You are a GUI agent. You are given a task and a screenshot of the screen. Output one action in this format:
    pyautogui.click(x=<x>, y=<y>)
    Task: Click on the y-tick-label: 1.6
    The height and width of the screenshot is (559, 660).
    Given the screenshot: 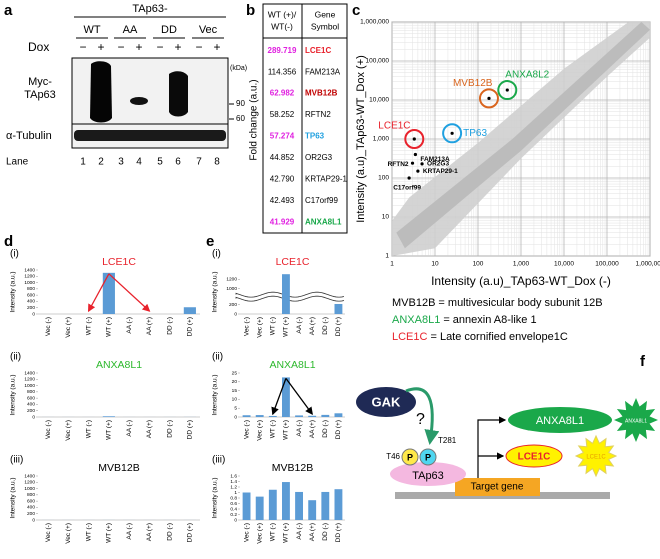 What is the action you would take?
    pyautogui.click(x=233, y=476)
    